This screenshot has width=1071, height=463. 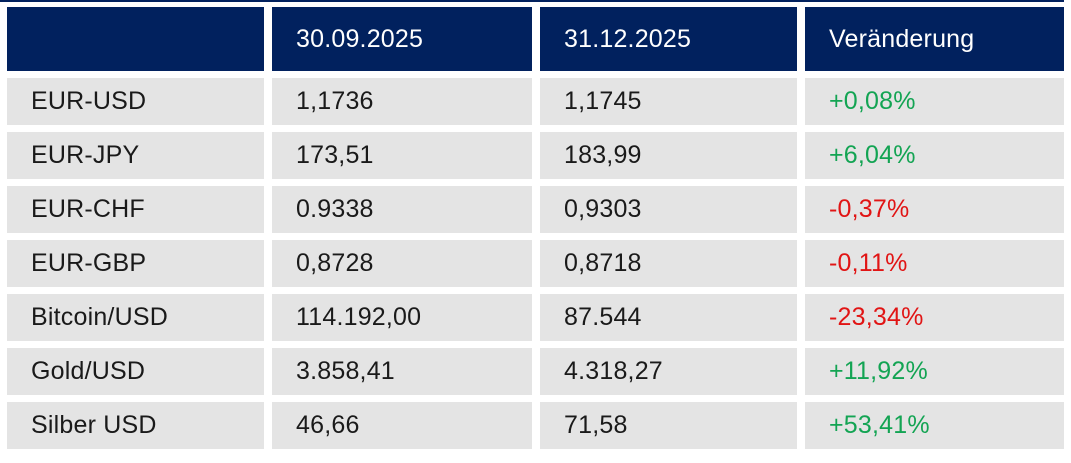 What do you see at coordinates (934, 317) in the screenshot?
I see `row-change: -23,34%` at bounding box center [934, 317].